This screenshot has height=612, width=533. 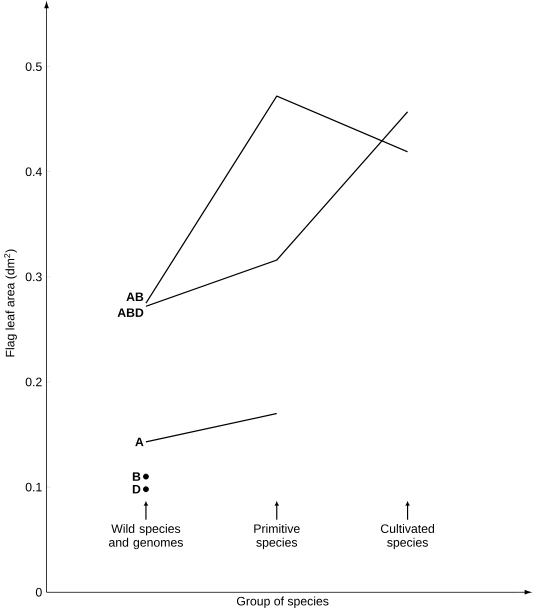 I want to click on series-label: D, so click(x=136, y=489).